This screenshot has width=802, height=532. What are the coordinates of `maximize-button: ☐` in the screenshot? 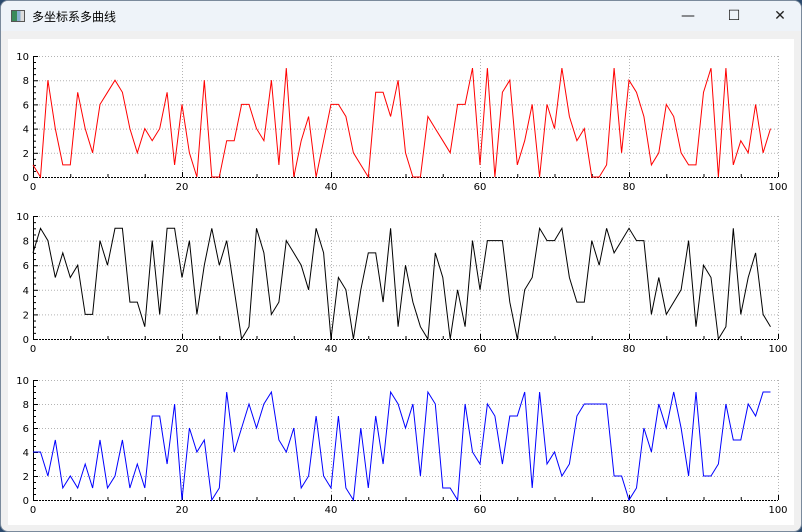 It's located at (734, 16).